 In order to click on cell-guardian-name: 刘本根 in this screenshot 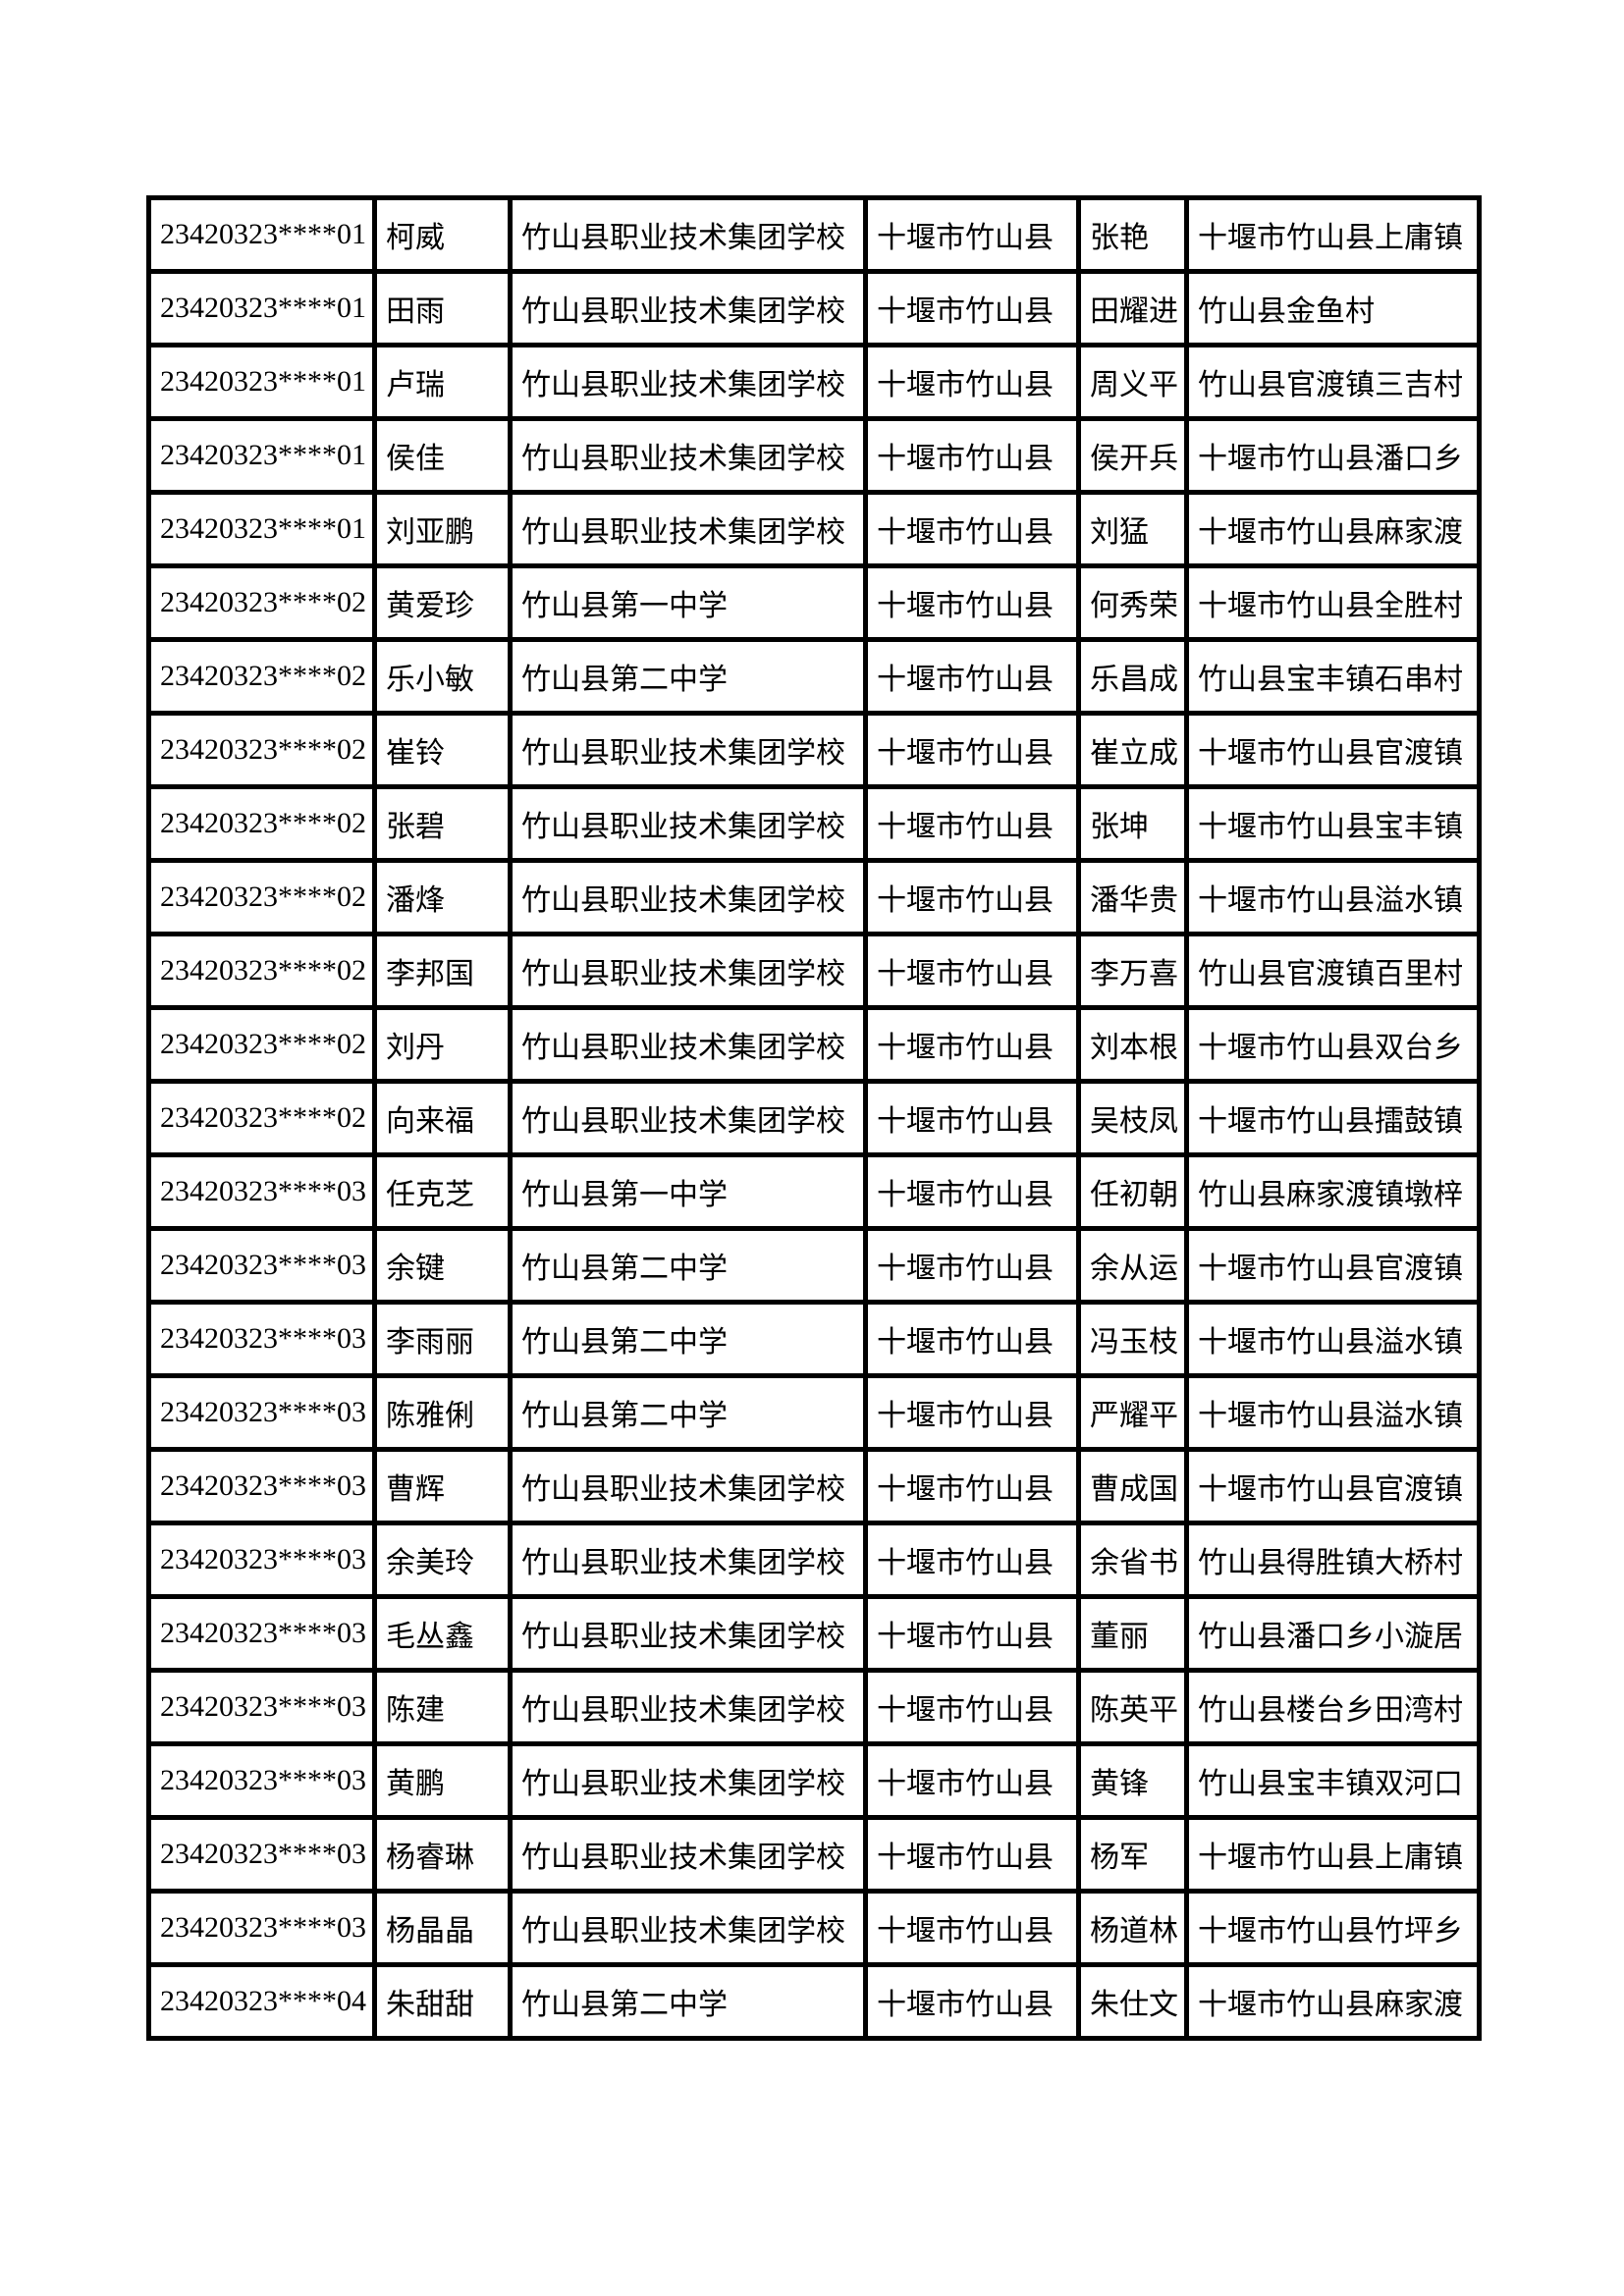, I will do `click(1132, 1045)`.